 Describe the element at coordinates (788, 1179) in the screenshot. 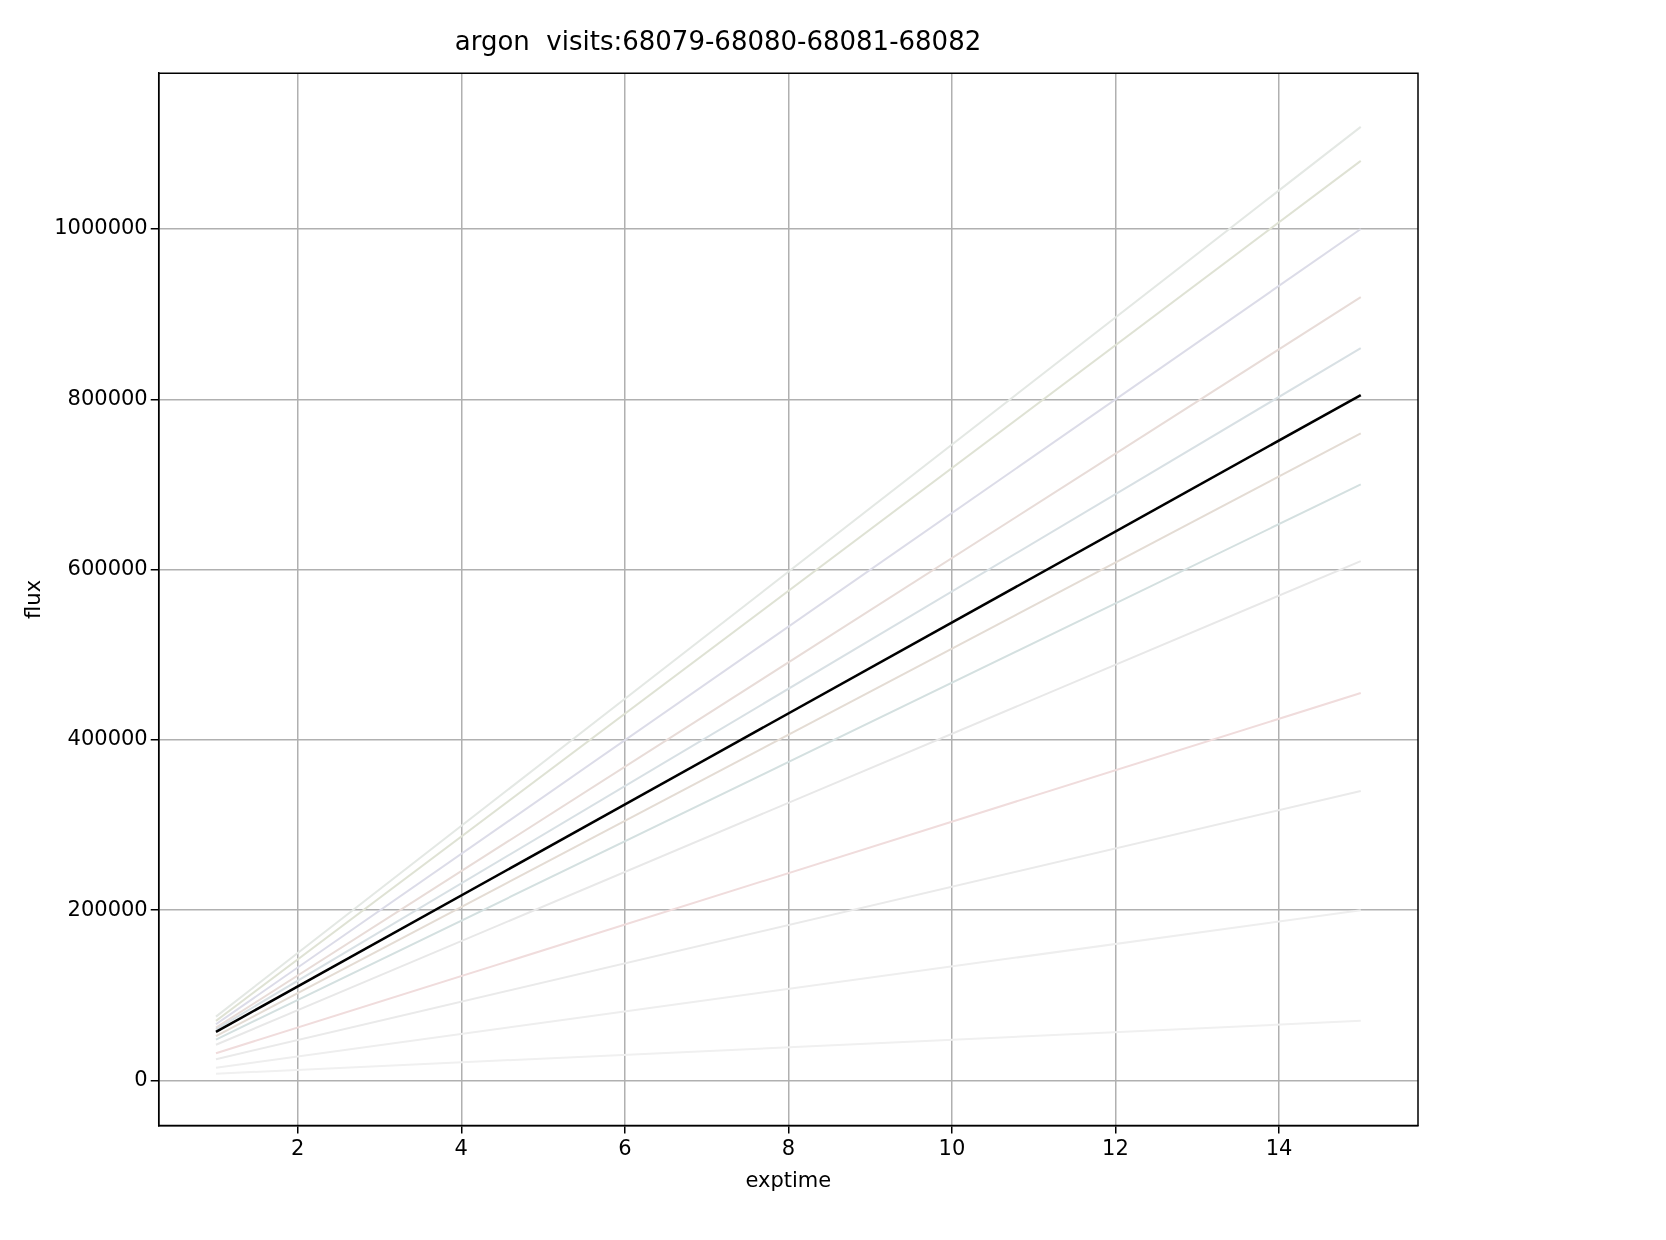

I see `x-axis-title: exptime` at that location.